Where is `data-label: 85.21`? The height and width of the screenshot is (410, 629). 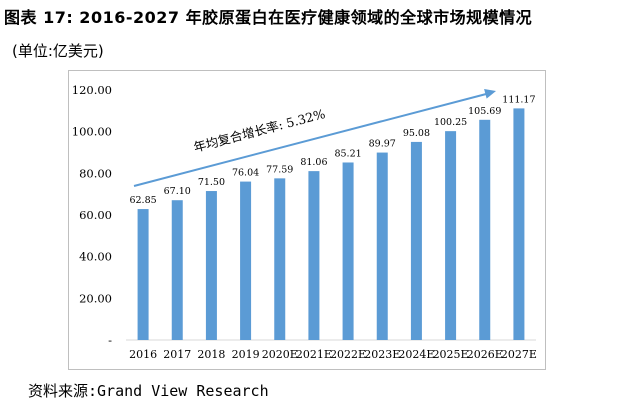
data-label: 85.21 is located at coordinates (347, 153).